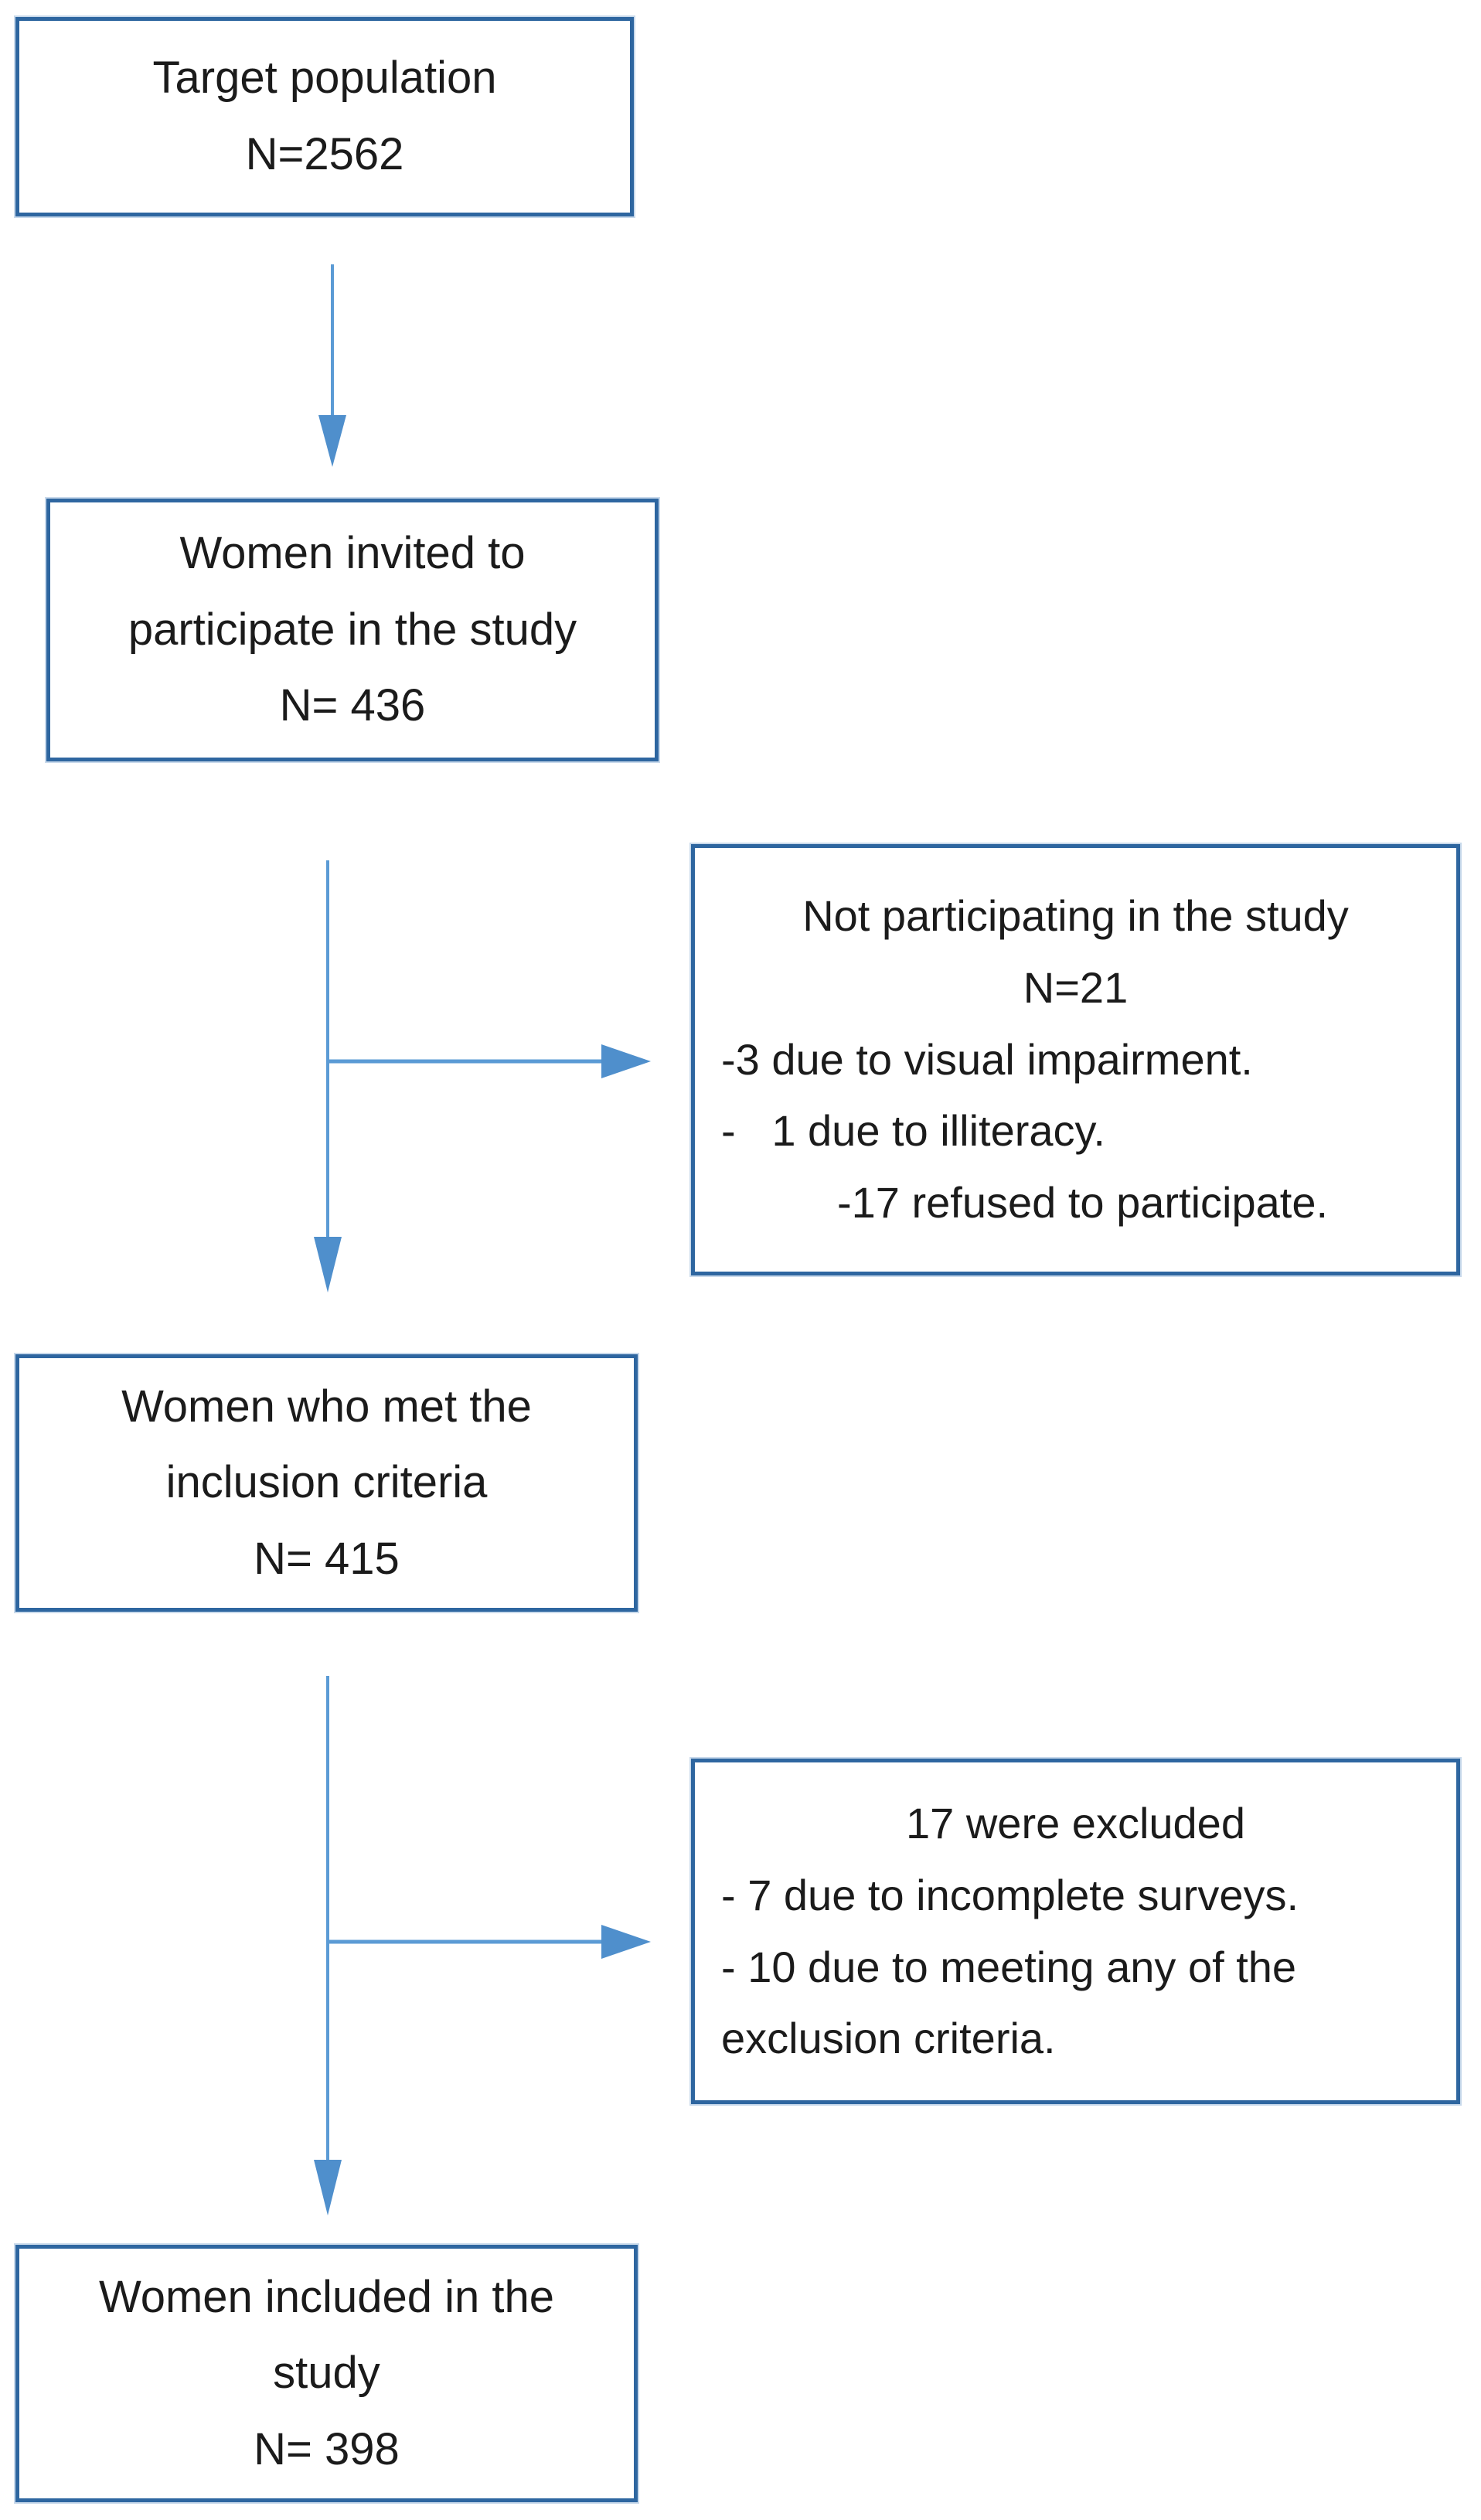 The height and width of the screenshot is (2520, 1481). I want to click on text-line: 17 were excluded, so click(1075, 1822).